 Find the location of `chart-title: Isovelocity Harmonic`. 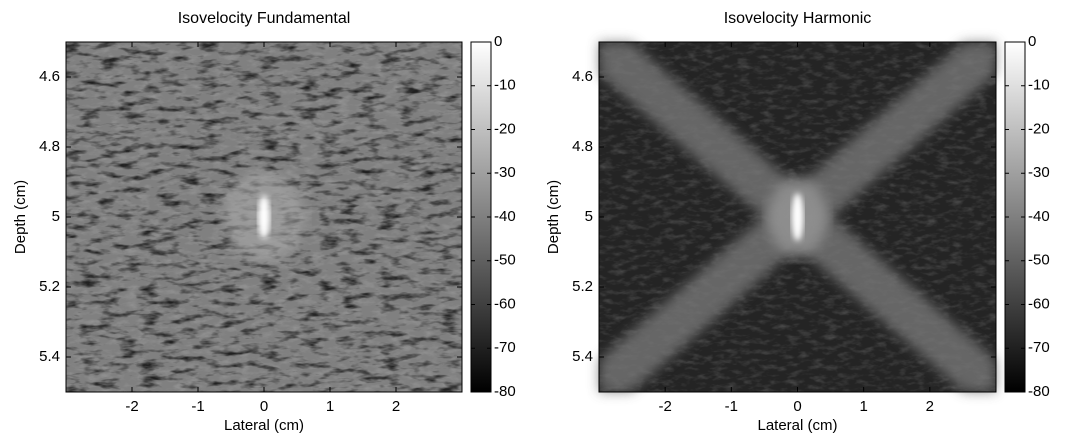

chart-title: Isovelocity Harmonic is located at coordinates (798, 18).